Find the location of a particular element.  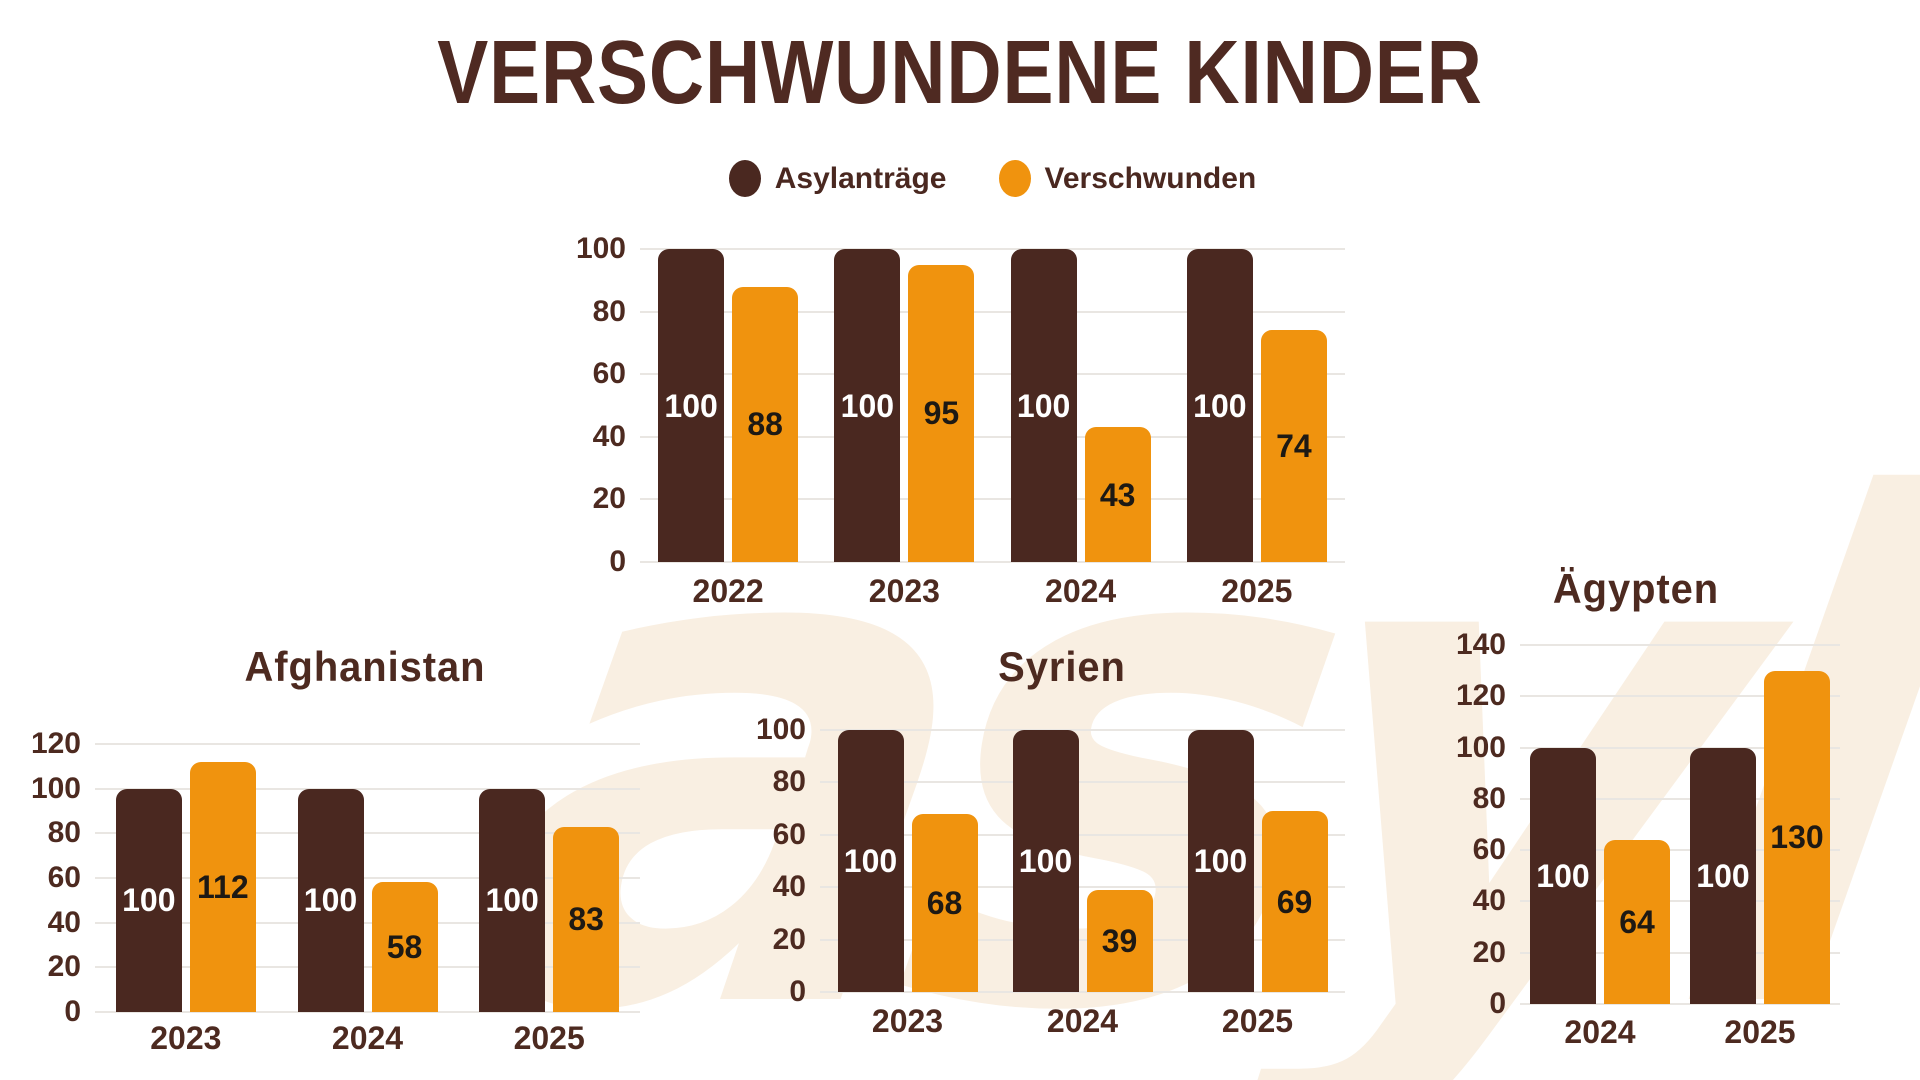

y-axis-tick-label-syrien-80: 80 is located at coordinates (789, 782).